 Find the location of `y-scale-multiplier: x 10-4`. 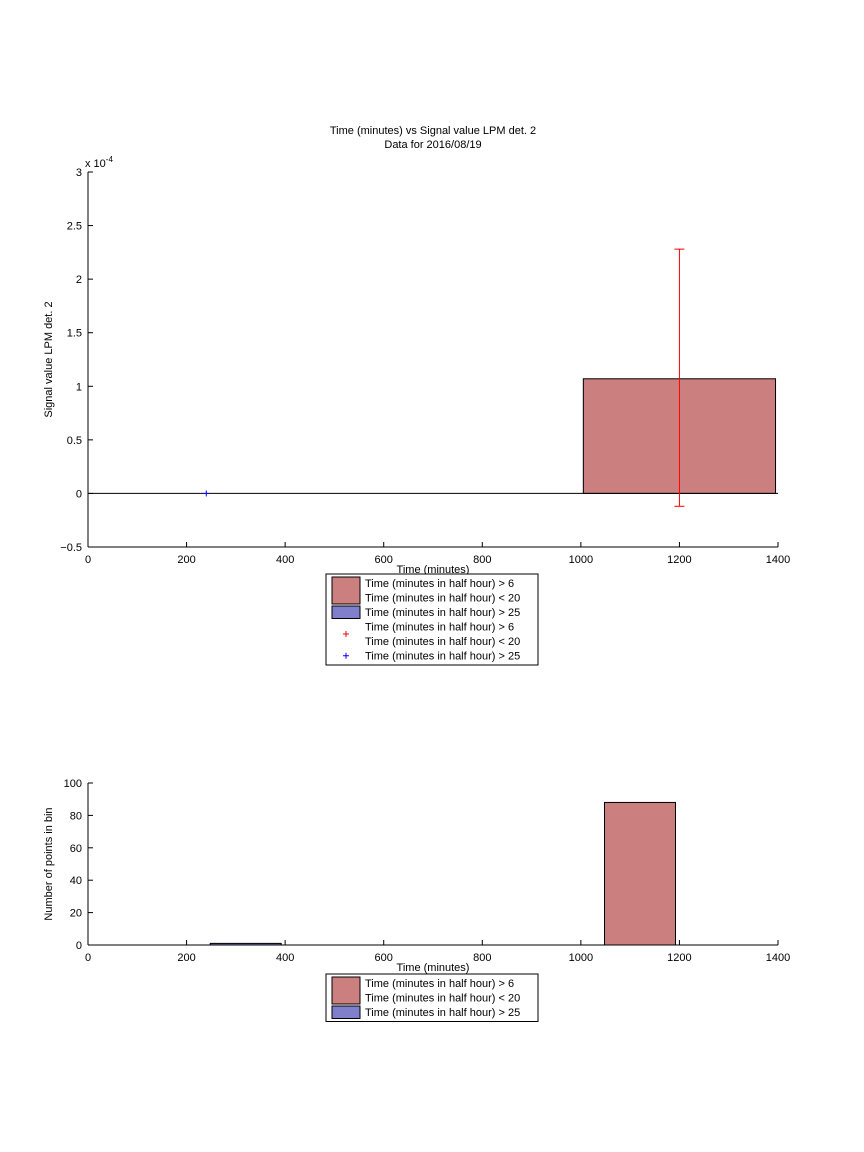

y-scale-multiplier: x 10-4 is located at coordinates (99, 162).